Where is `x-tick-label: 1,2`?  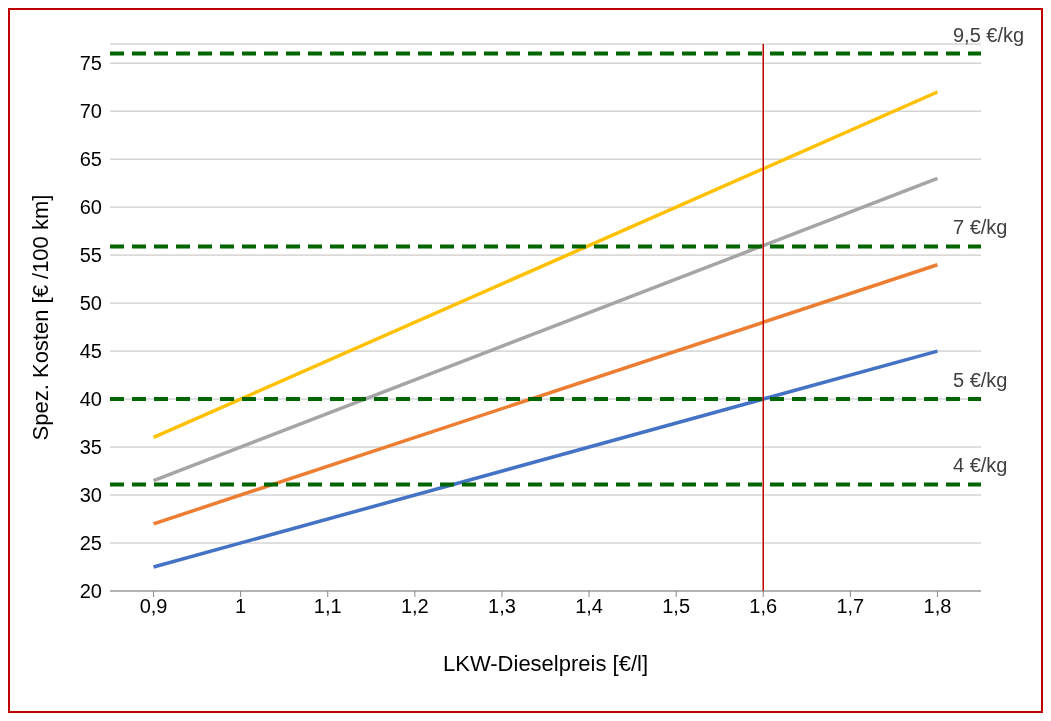
x-tick-label: 1,2 is located at coordinates (414, 606).